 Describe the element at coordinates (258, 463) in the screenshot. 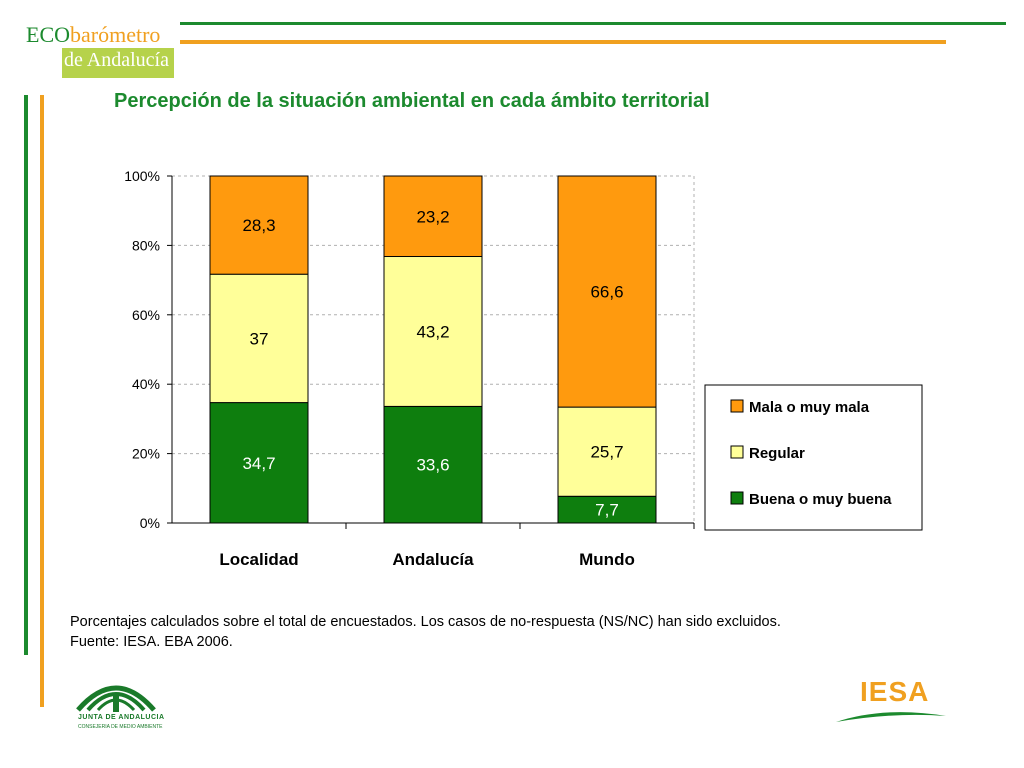

I see `bar-data-label: 34,7` at that location.